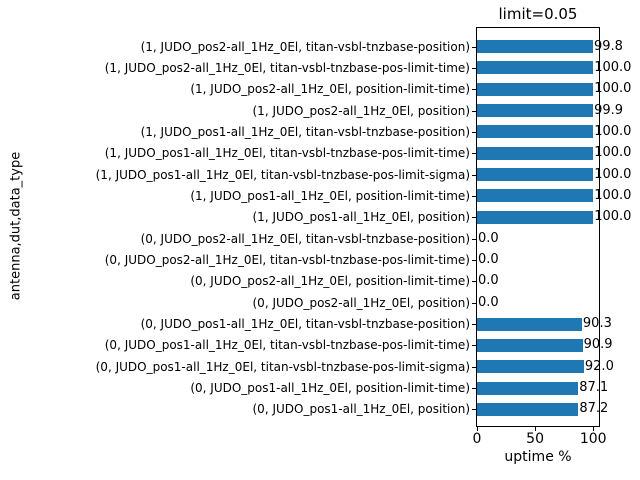 This screenshot has width=640, height=480. I want to click on bar-value-label: 92.0, so click(599, 366).